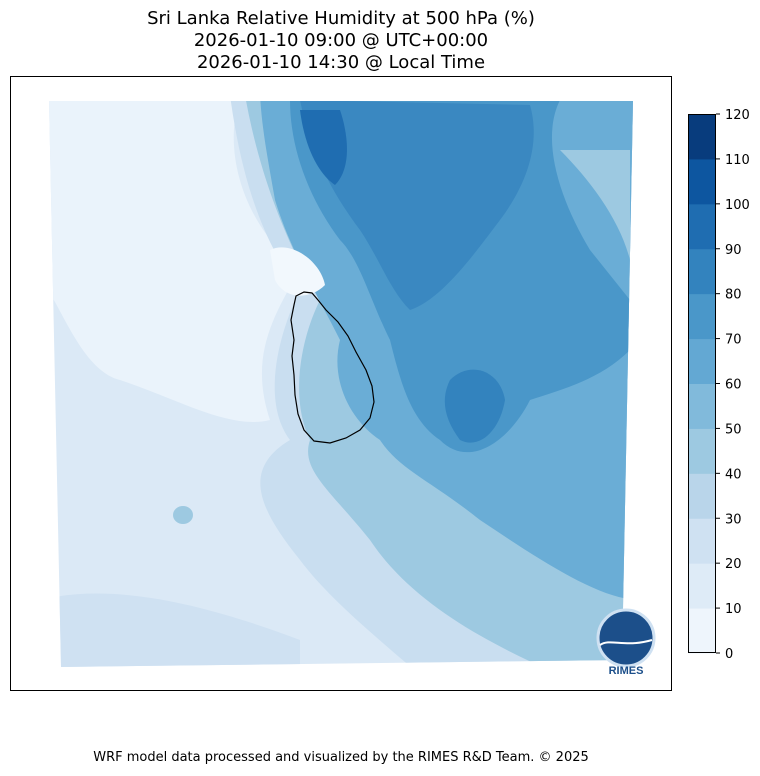 The width and height of the screenshot is (760, 776). What do you see at coordinates (183, 515) in the screenshot?
I see `contour-patch` at bounding box center [183, 515].